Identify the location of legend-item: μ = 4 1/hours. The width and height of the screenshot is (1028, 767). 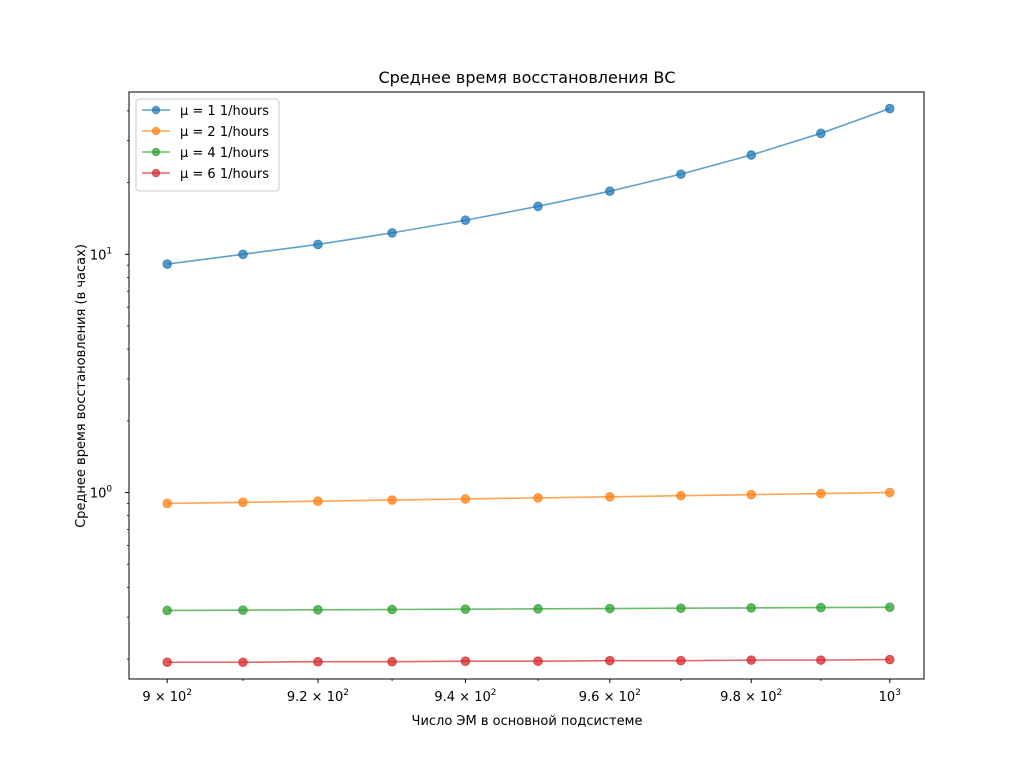
(205, 153).